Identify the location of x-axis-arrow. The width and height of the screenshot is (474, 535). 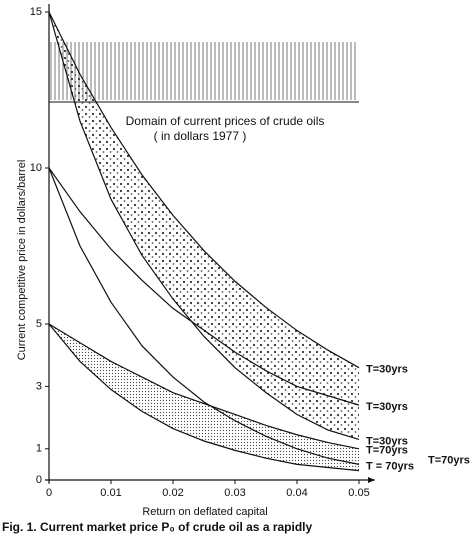
(371, 480).